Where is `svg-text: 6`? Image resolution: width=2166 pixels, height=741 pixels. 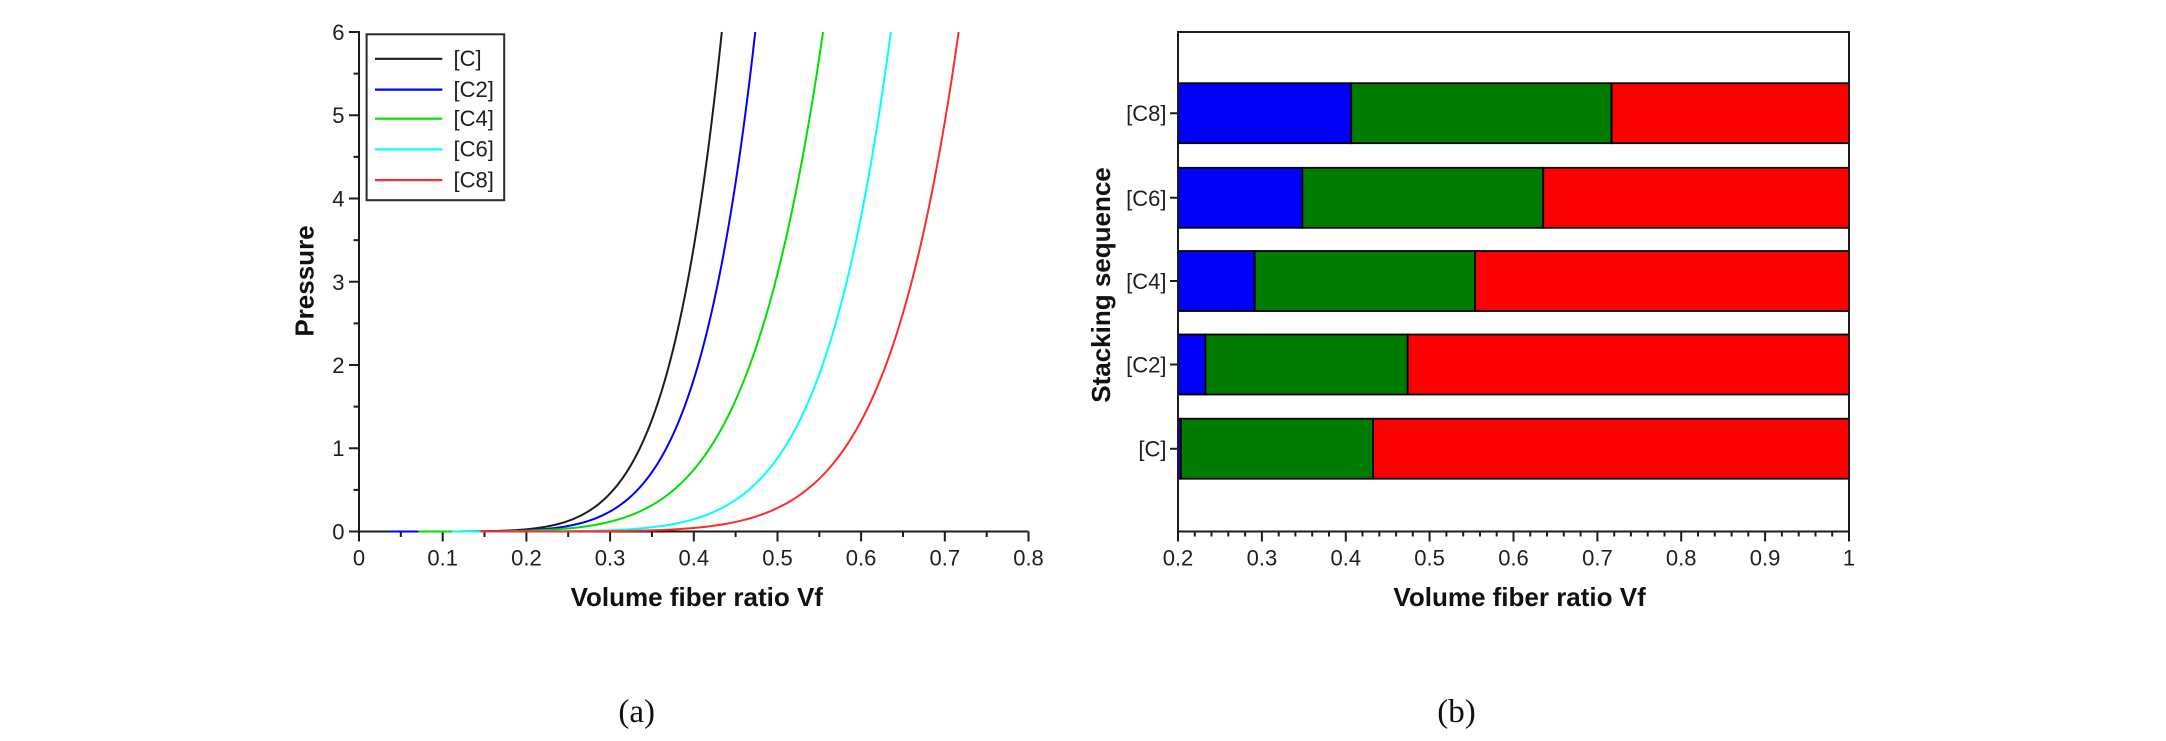 svg-text: 6 is located at coordinates (338, 32).